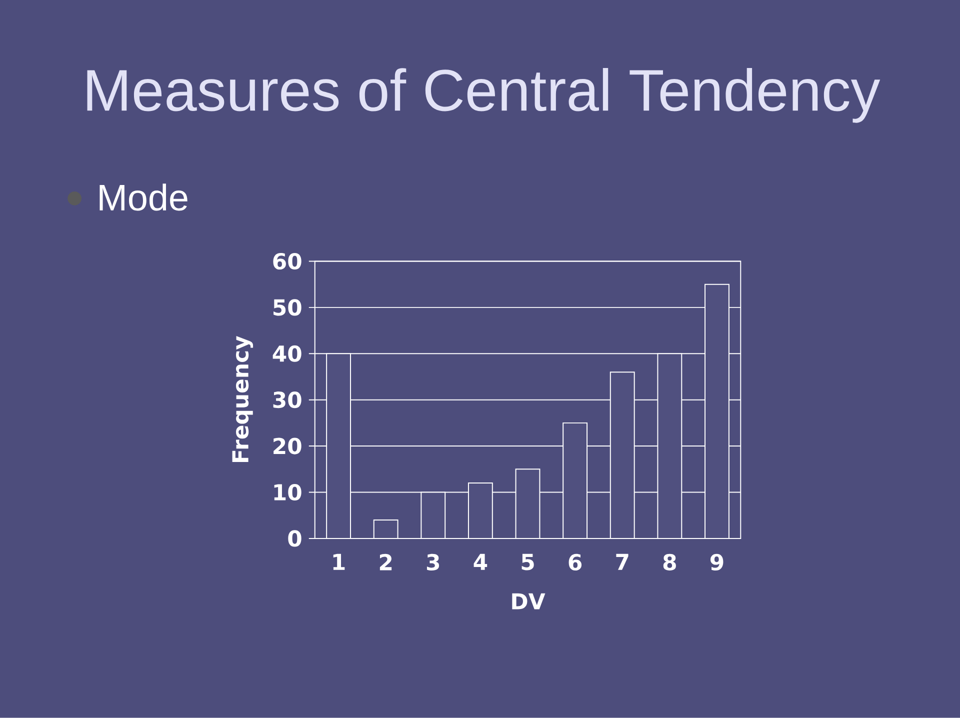 The height and width of the screenshot is (718, 960). I want to click on x-tick-label: 7, so click(622, 562).